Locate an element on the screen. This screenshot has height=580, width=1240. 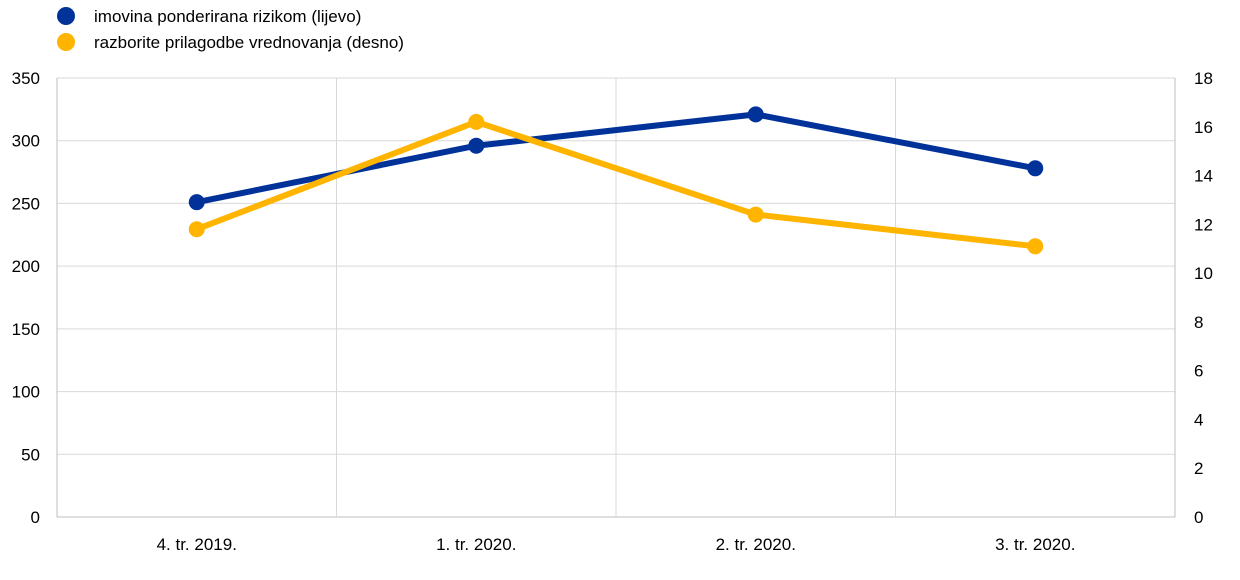
right-y-tick-label: 12 is located at coordinates (1203, 224).